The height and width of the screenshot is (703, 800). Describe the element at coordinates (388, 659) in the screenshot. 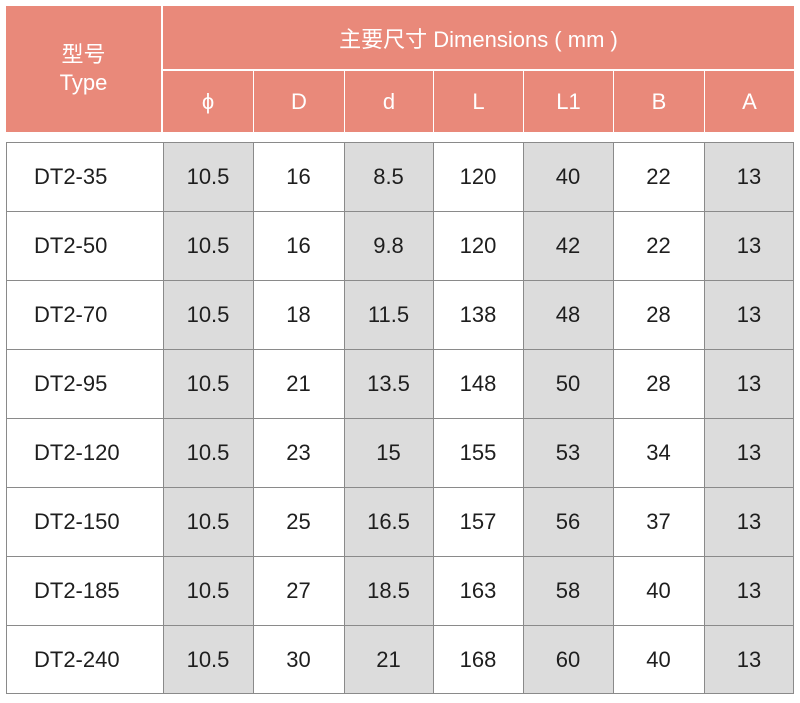

I see `cell-d: 21` at that location.